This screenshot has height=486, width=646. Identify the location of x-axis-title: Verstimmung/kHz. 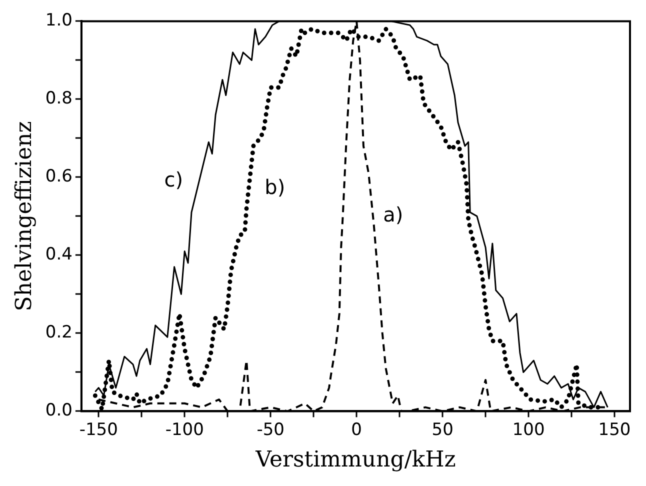
(355, 460).